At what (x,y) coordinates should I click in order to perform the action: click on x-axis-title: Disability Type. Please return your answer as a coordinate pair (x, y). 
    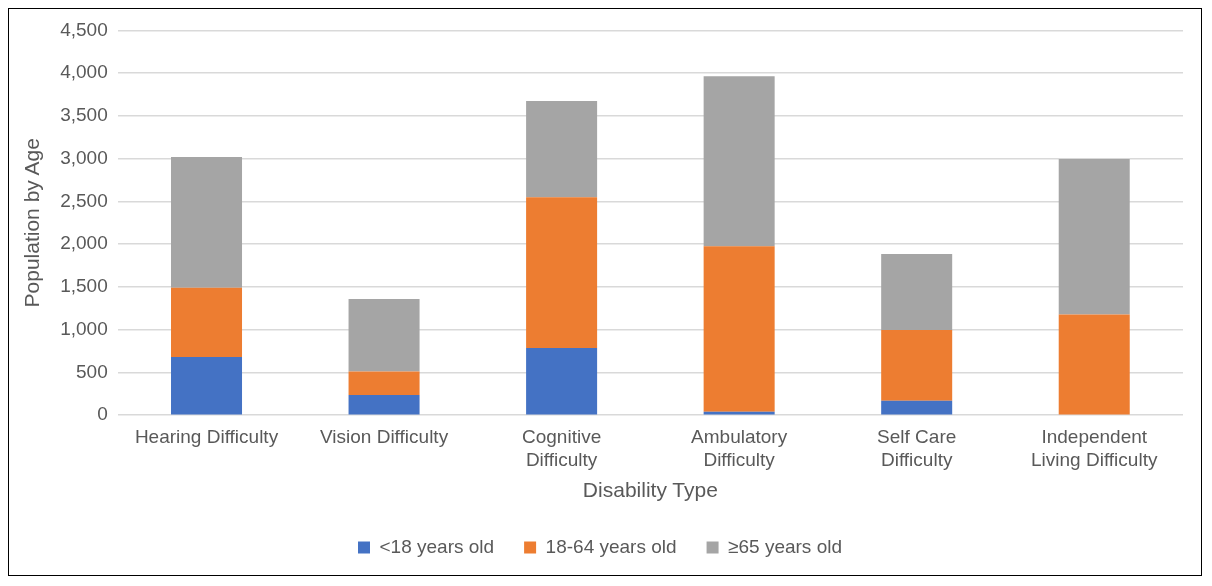
    Looking at the image, I should click on (650, 490).